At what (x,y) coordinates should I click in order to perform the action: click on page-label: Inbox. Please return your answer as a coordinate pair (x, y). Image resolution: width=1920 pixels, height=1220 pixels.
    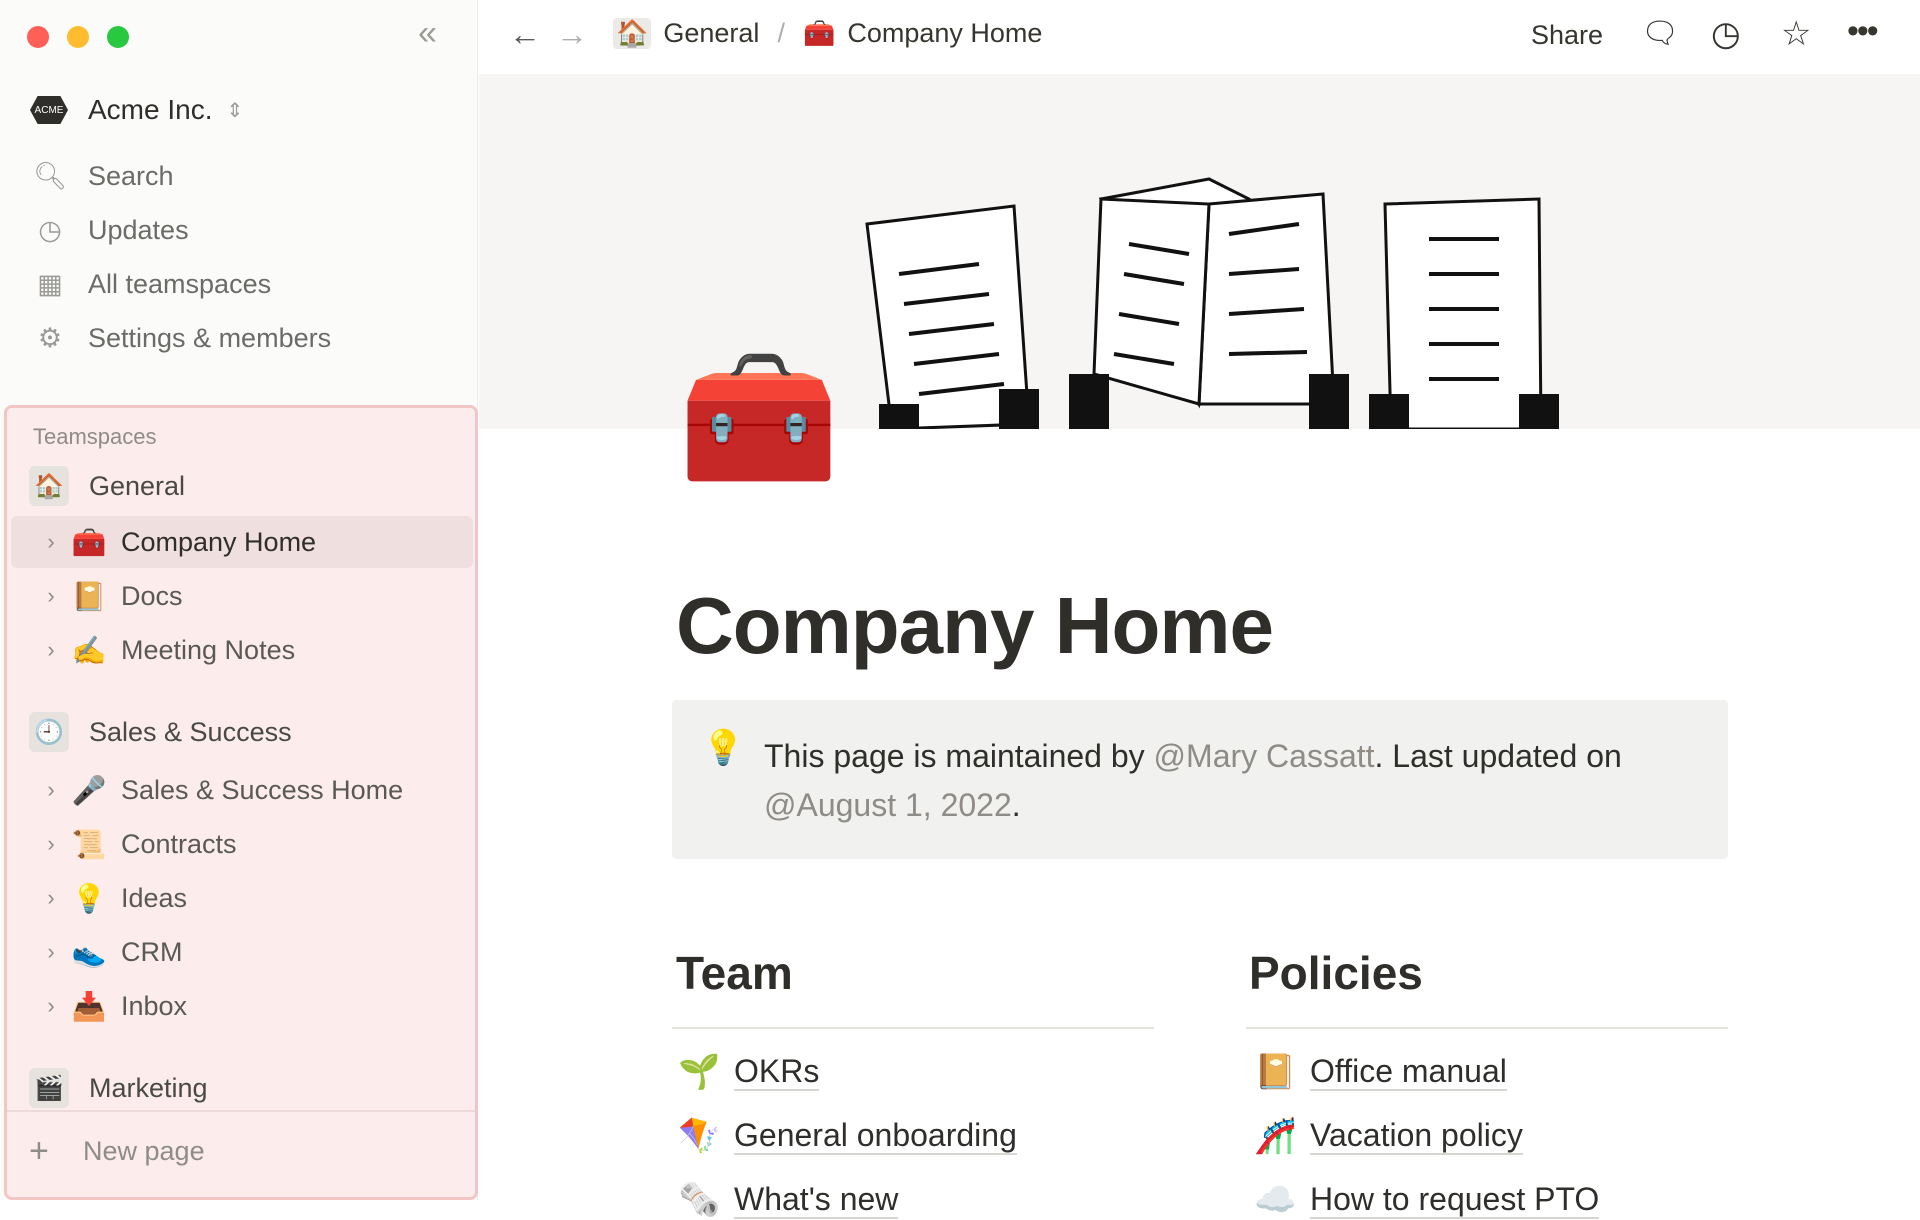
    Looking at the image, I should click on (154, 1005).